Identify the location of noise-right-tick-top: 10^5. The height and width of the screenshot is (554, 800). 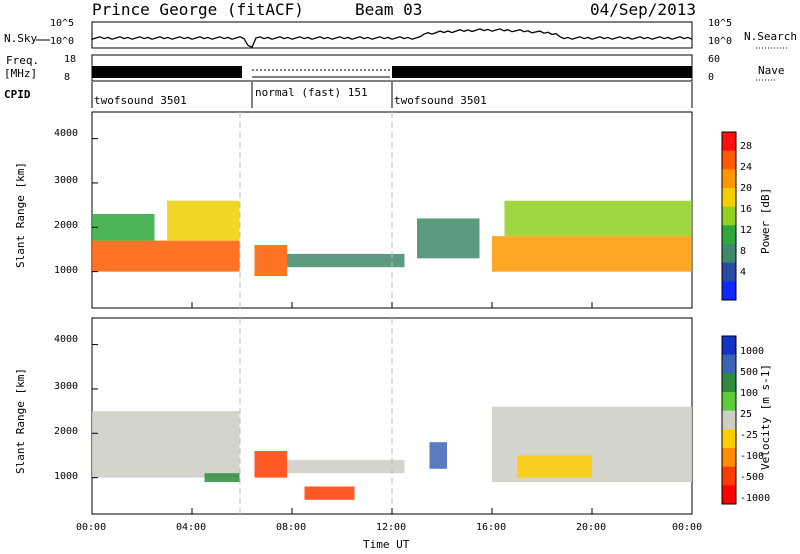
(720, 23).